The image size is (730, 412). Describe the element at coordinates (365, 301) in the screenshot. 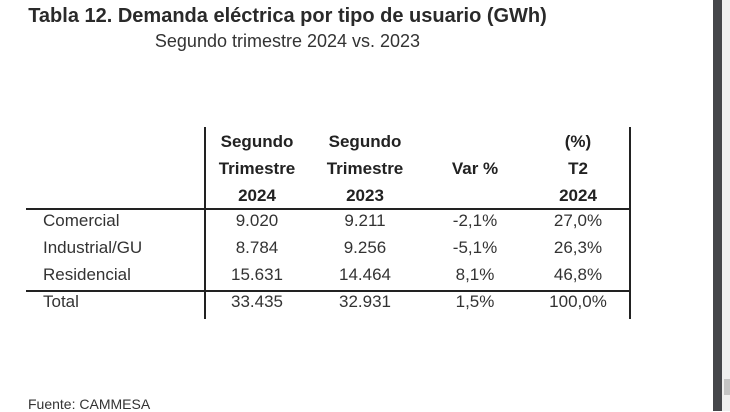

I see `table-cell: 32.931` at that location.